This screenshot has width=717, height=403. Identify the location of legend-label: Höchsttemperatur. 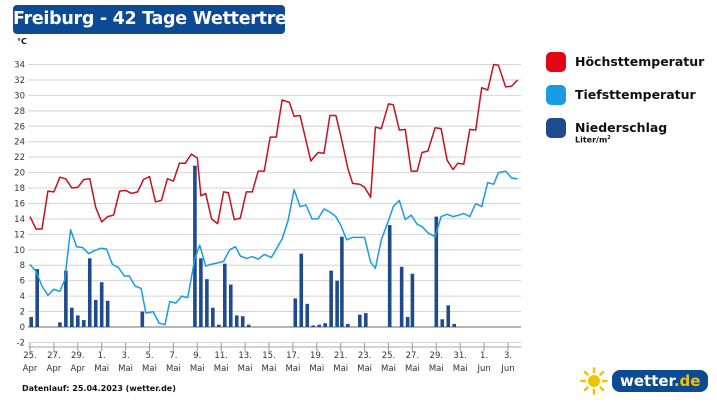
(640, 61).